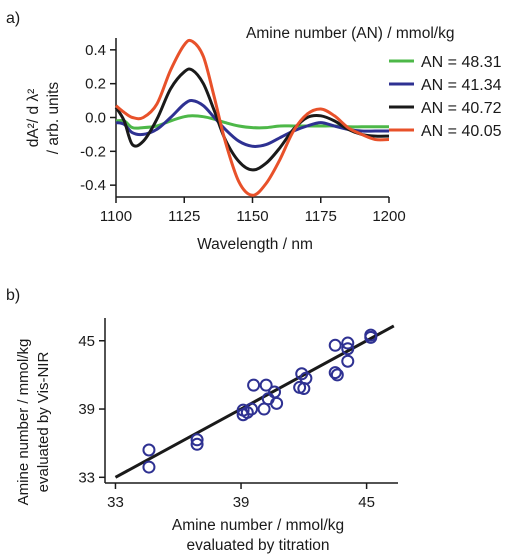  Describe the element at coordinates (461, 85) in the screenshot. I see `legend-entry: AN = 41.34` at that location.